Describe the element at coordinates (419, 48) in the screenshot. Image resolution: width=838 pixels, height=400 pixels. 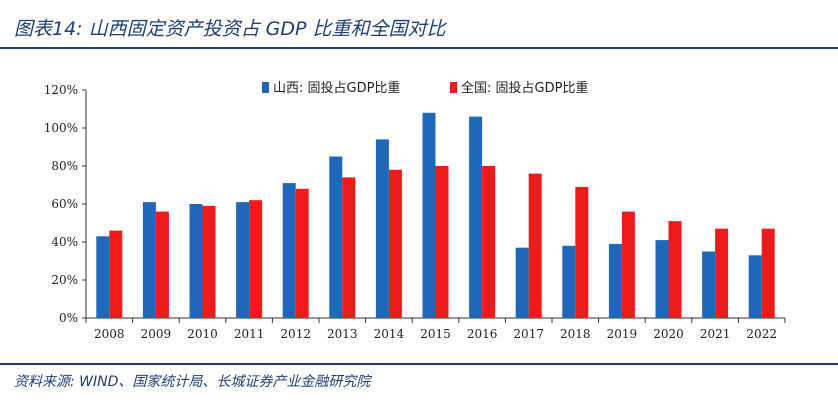
I see `title-divider` at that location.